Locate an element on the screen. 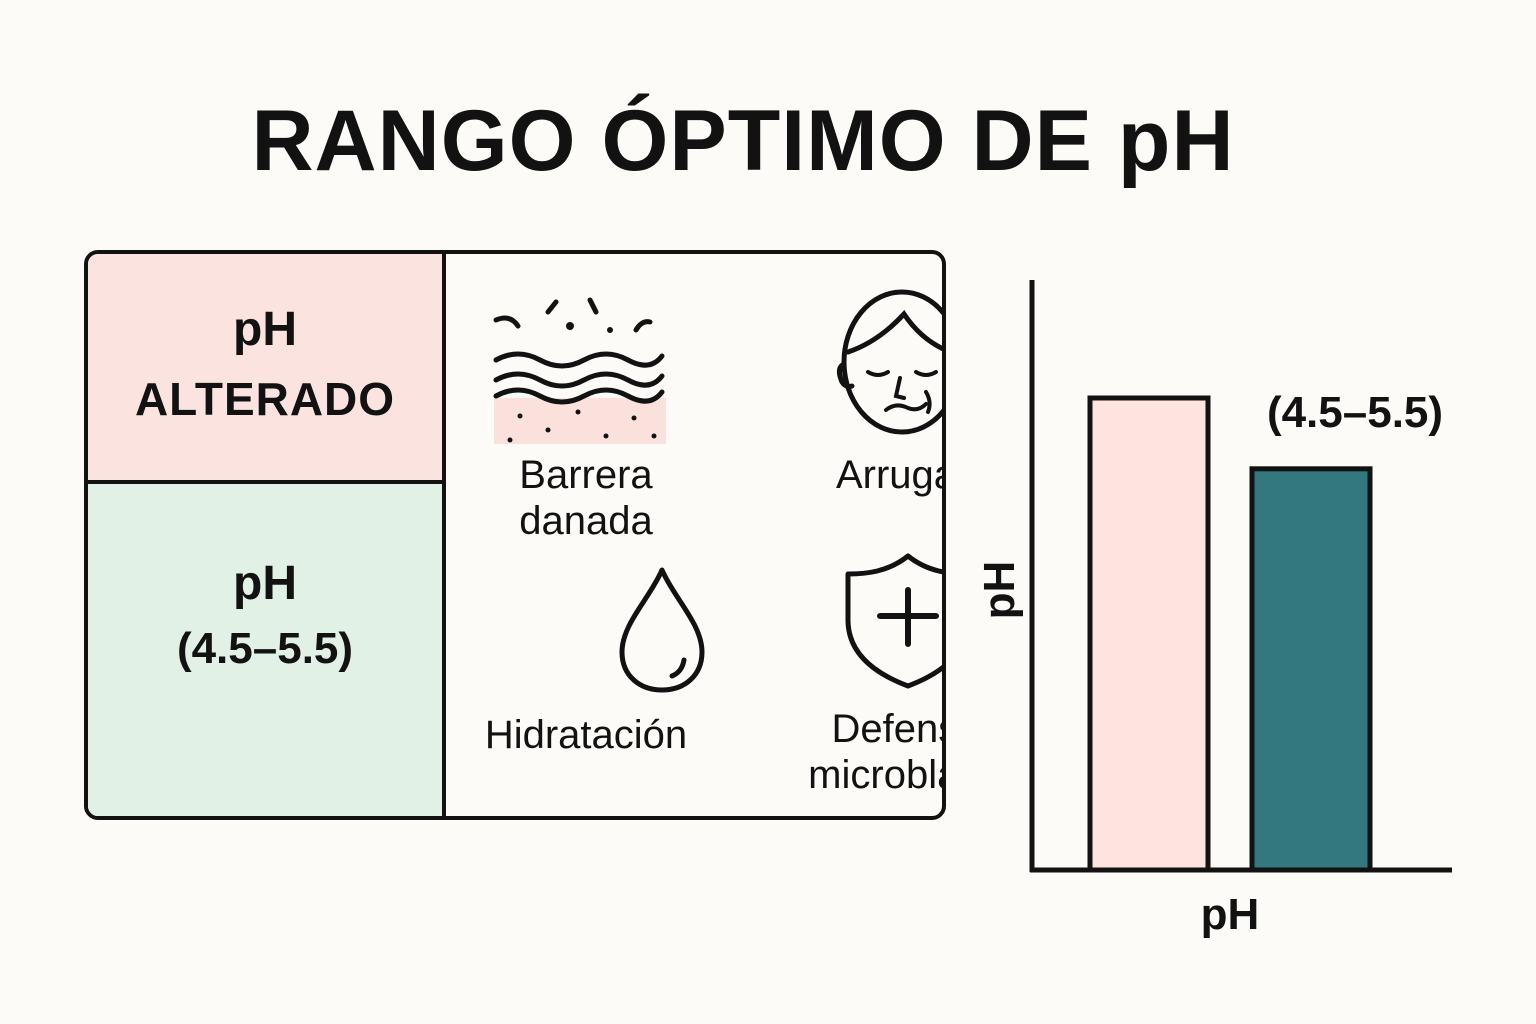 This screenshot has width=1536, height=1024. optimal-range-annotation: (4.5–5.5) is located at coordinates (1355, 412).